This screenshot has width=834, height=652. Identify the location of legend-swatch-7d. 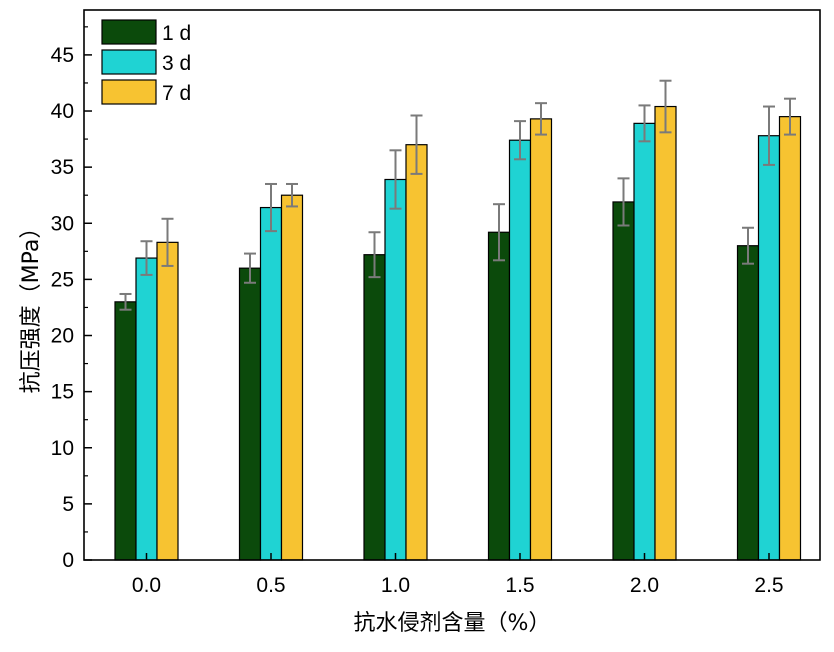
(129, 92).